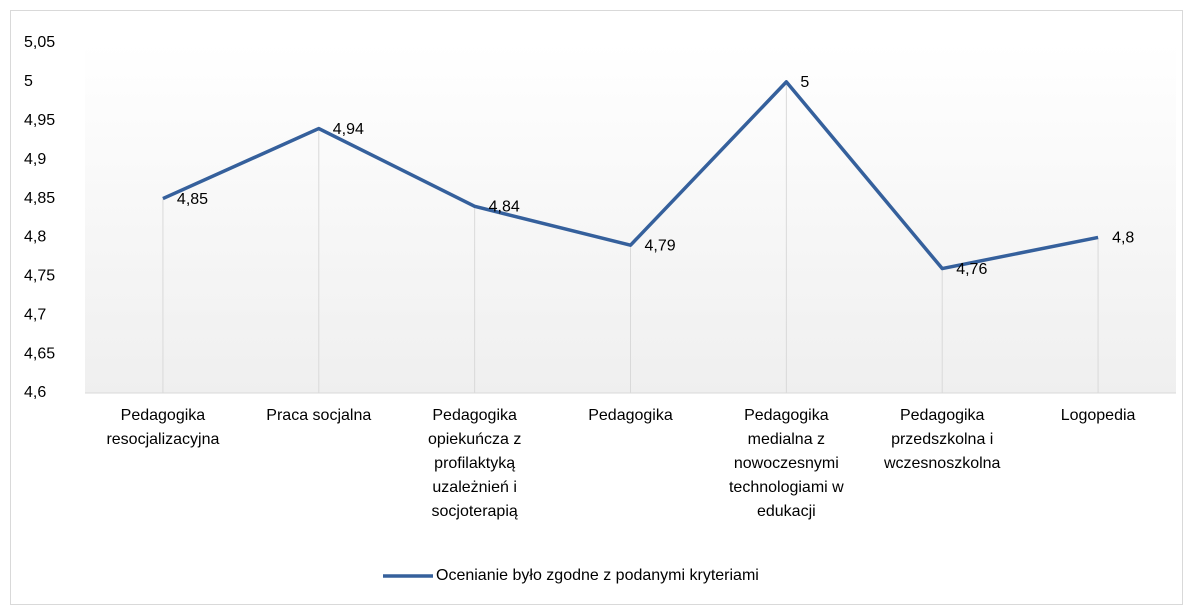 This screenshot has height=606, width=1193. I want to click on y-tick-label: 4,95, so click(39, 120).